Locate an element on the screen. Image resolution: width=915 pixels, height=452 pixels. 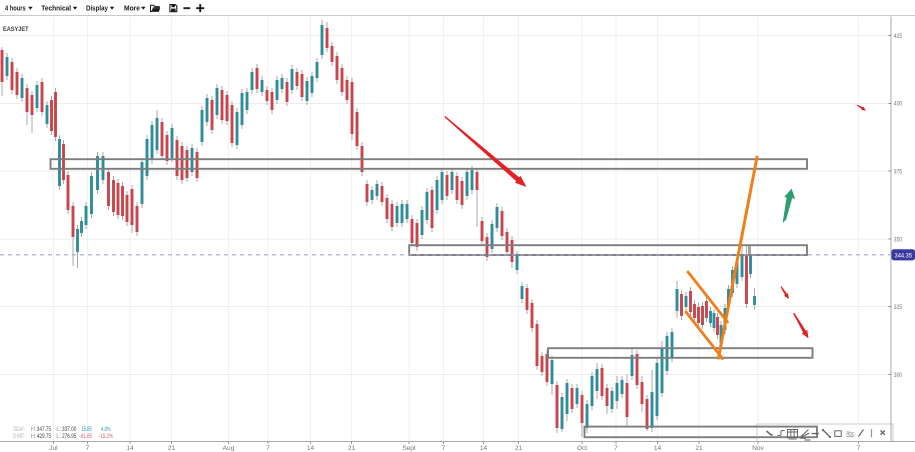
svg-text: 350 is located at coordinates (898, 239).